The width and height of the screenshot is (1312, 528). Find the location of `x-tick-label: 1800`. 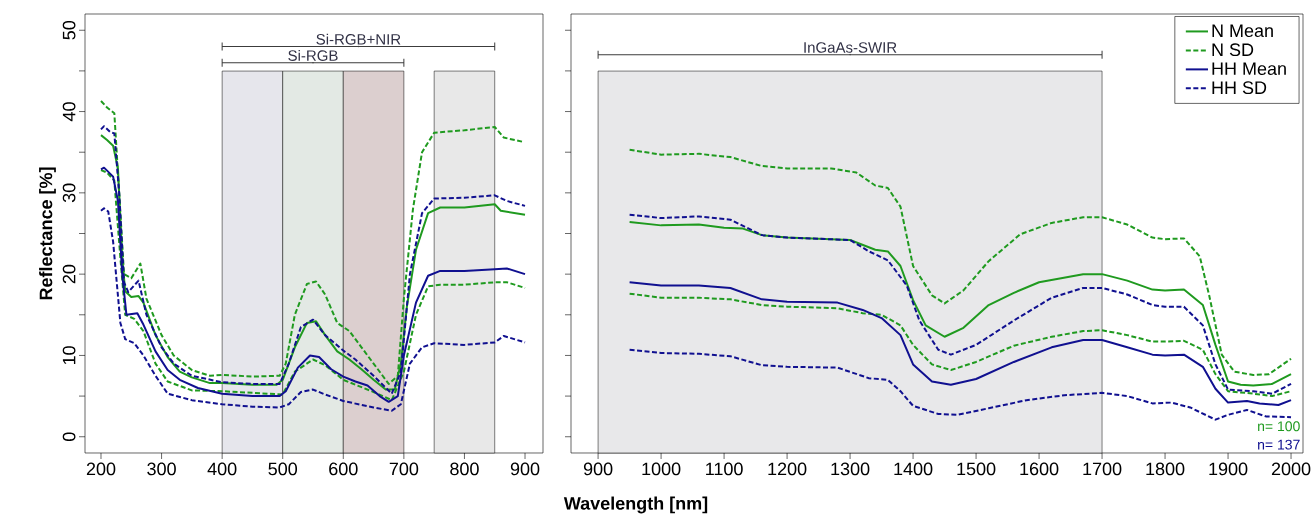

x-tick-label: 1800 is located at coordinates (1165, 469).